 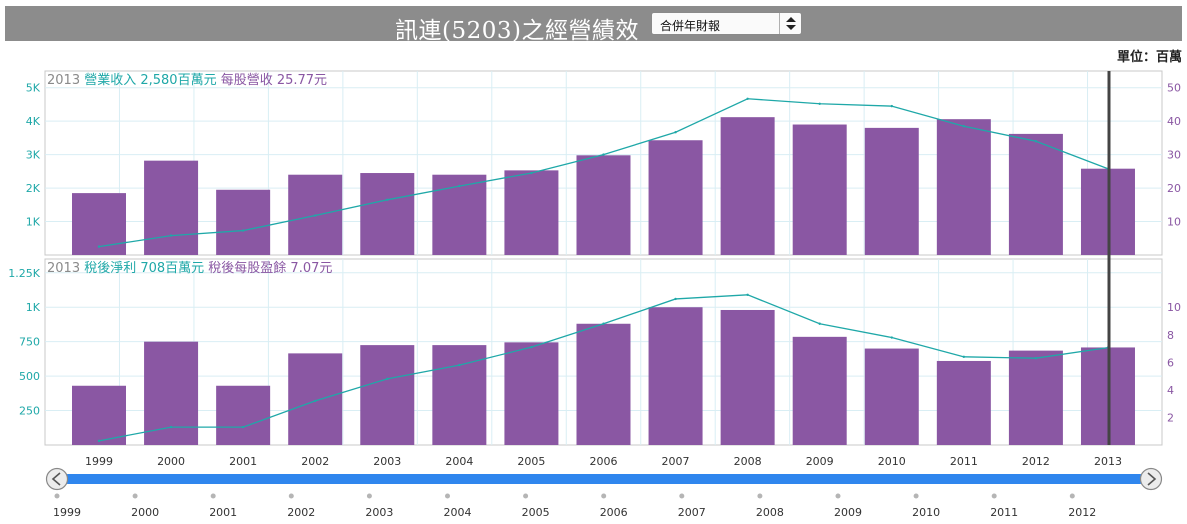 What do you see at coordinates (270, 268) in the screenshot?
I see `legend-line-series: 稅後每股盈餘 7.07元` at bounding box center [270, 268].